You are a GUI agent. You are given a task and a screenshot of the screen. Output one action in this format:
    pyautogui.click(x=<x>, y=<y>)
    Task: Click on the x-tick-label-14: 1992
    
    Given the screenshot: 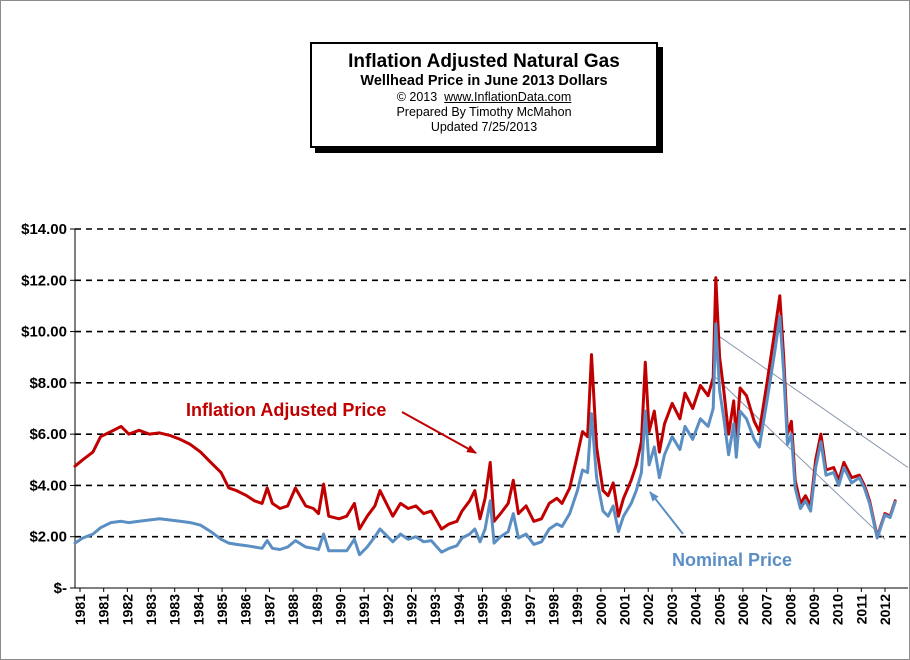 What is the action you would take?
    pyautogui.click(x=411, y=609)
    